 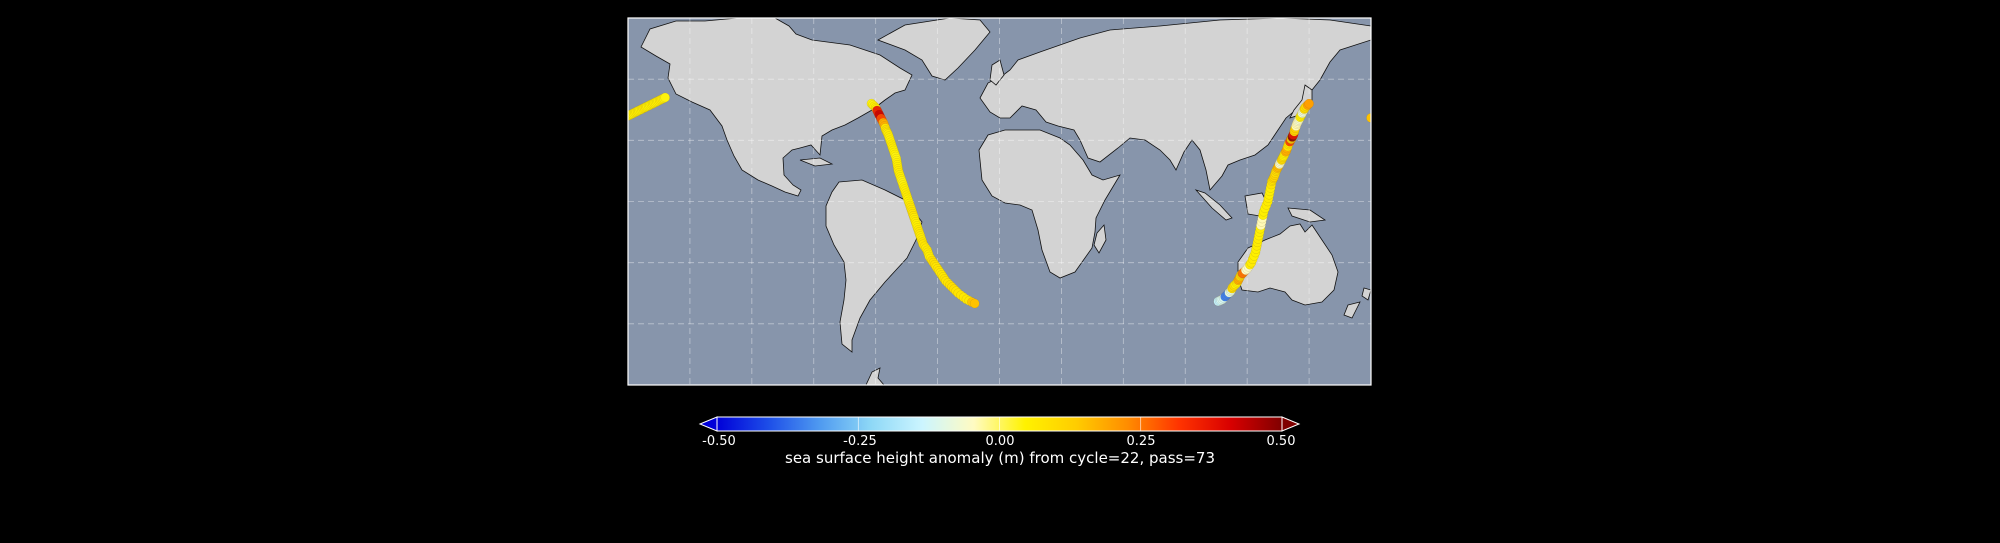 I want to click on colorbar-tick-label: 0.50, so click(x=1281, y=441).